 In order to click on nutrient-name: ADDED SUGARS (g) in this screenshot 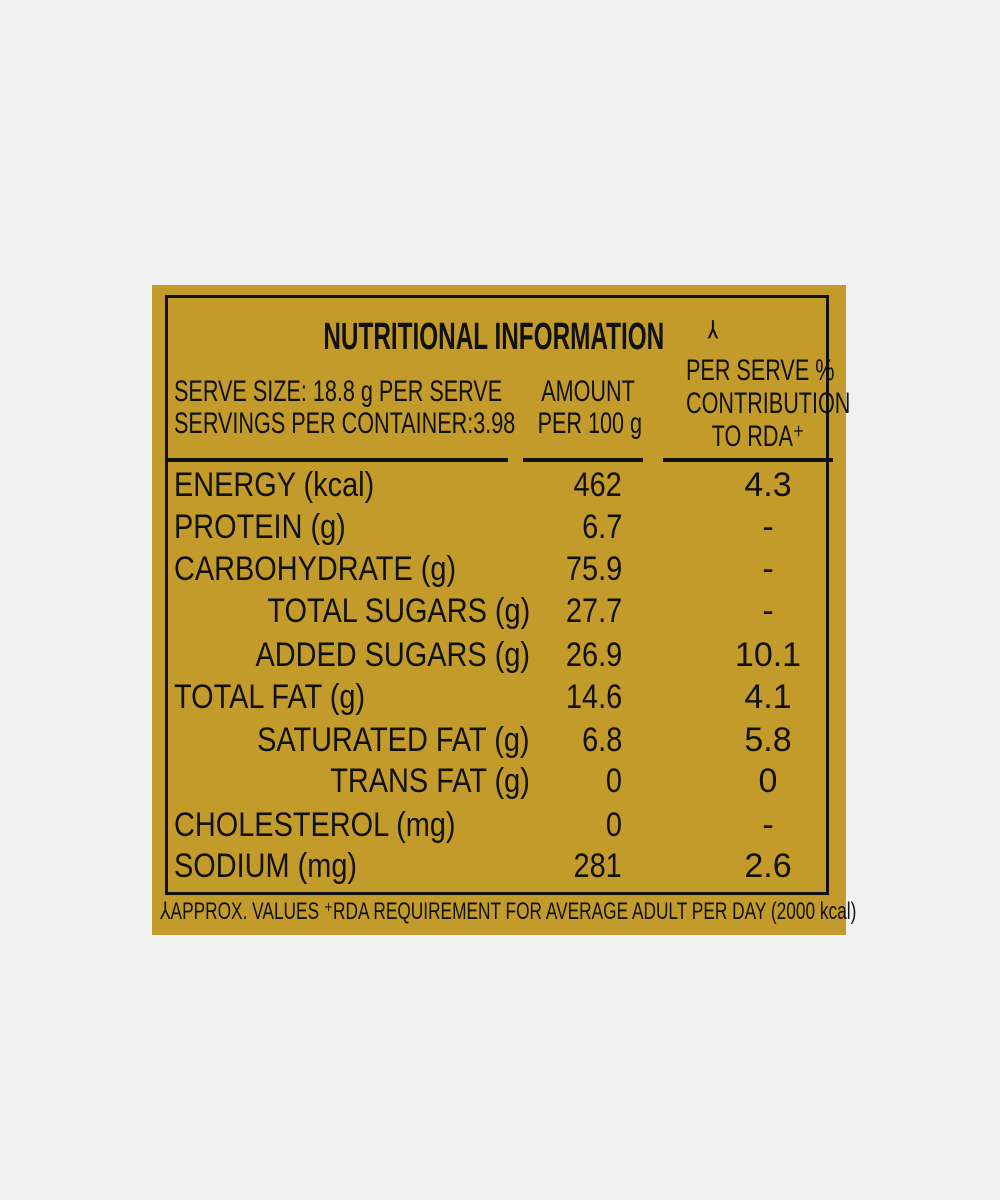, I will do `click(392, 655)`.